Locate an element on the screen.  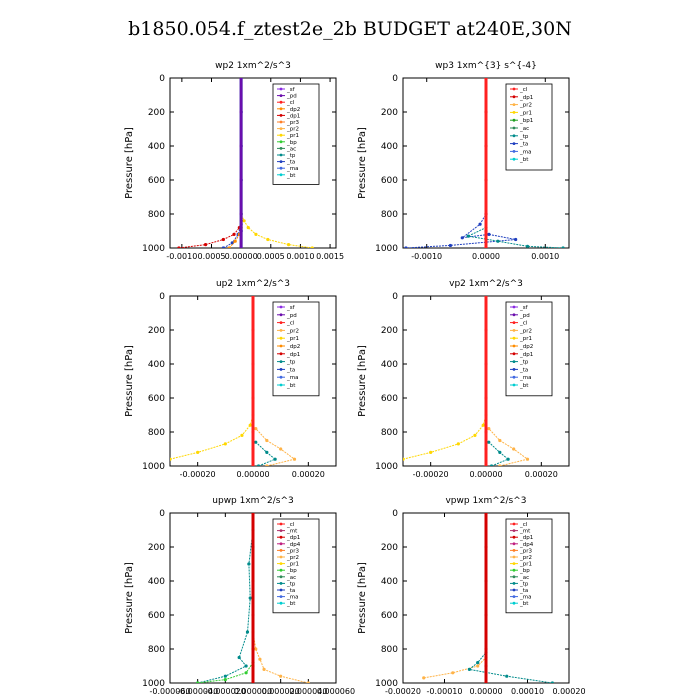
legend-label: _bt is located at coordinates (291, 604).